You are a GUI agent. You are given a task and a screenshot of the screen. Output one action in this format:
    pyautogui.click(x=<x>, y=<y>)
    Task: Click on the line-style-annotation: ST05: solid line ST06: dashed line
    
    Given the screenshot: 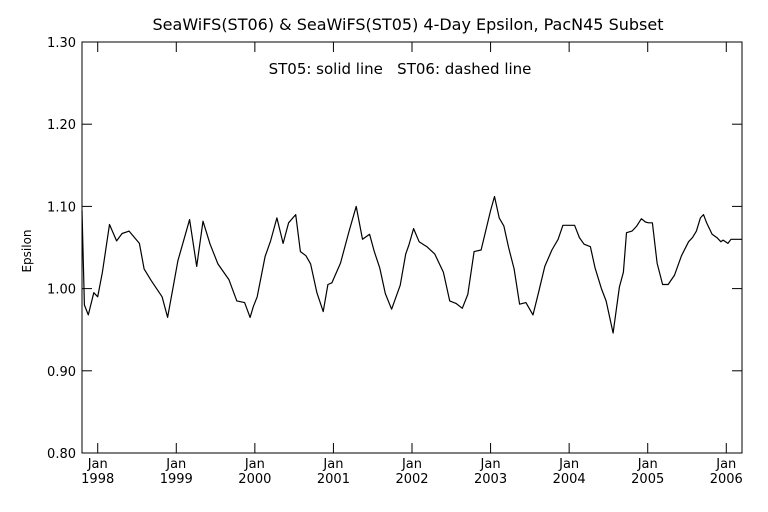 What is the action you would take?
    pyautogui.click(x=400, y=69)
    